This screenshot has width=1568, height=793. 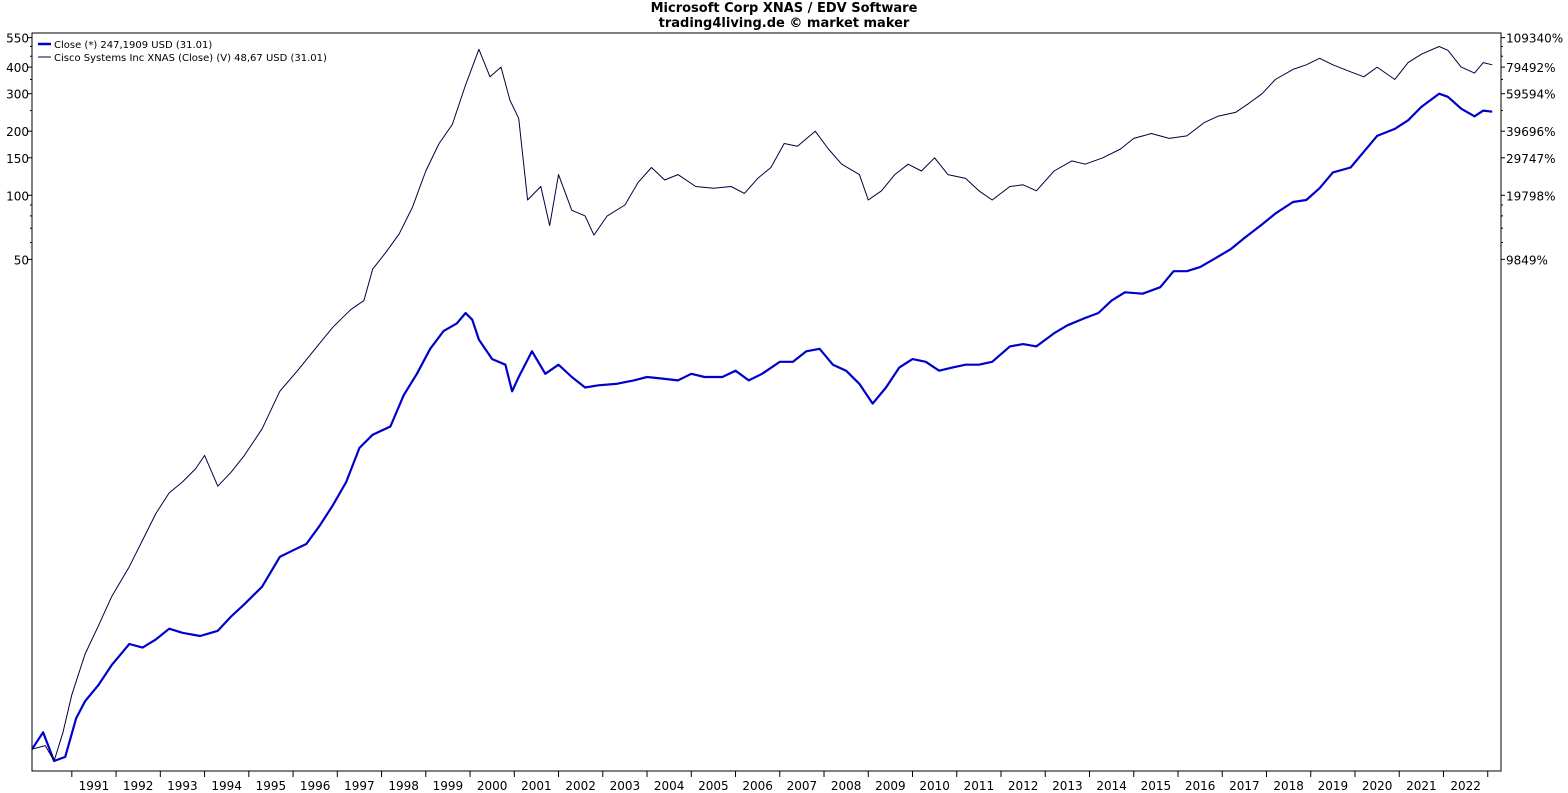 What do you see at coordinates (21, 260) in the screenshot?
I see `left-tick-label: 50` at bounding box center [21, 260].